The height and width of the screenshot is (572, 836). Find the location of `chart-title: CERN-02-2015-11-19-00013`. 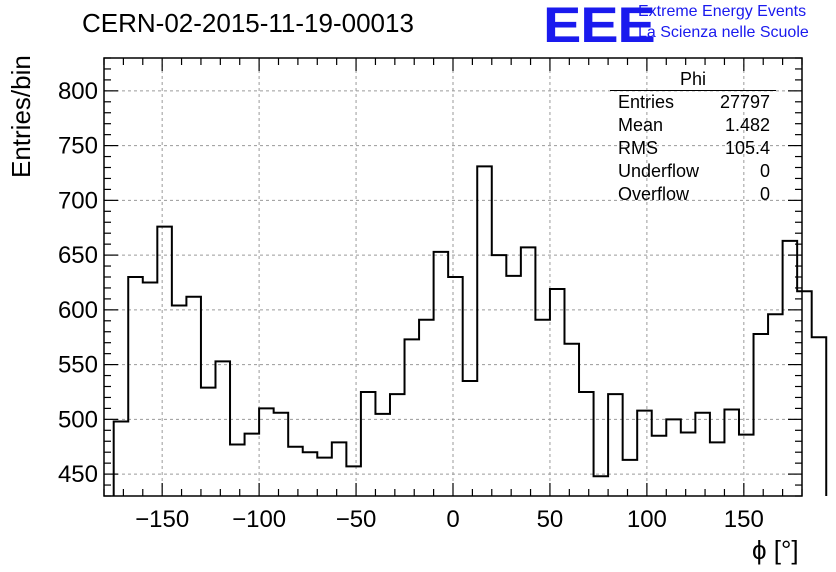

chart-title: CERN-02-2015-11-19-00013 is located at coordinates (248, 23).